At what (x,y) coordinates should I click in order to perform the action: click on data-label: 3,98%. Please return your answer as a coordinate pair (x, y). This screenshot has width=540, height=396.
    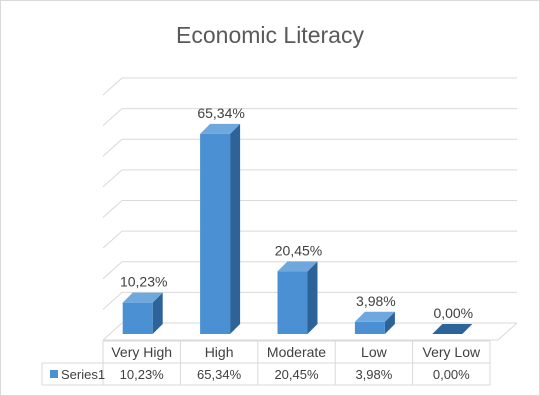
    Looking at the image, I should click on (376, 301).